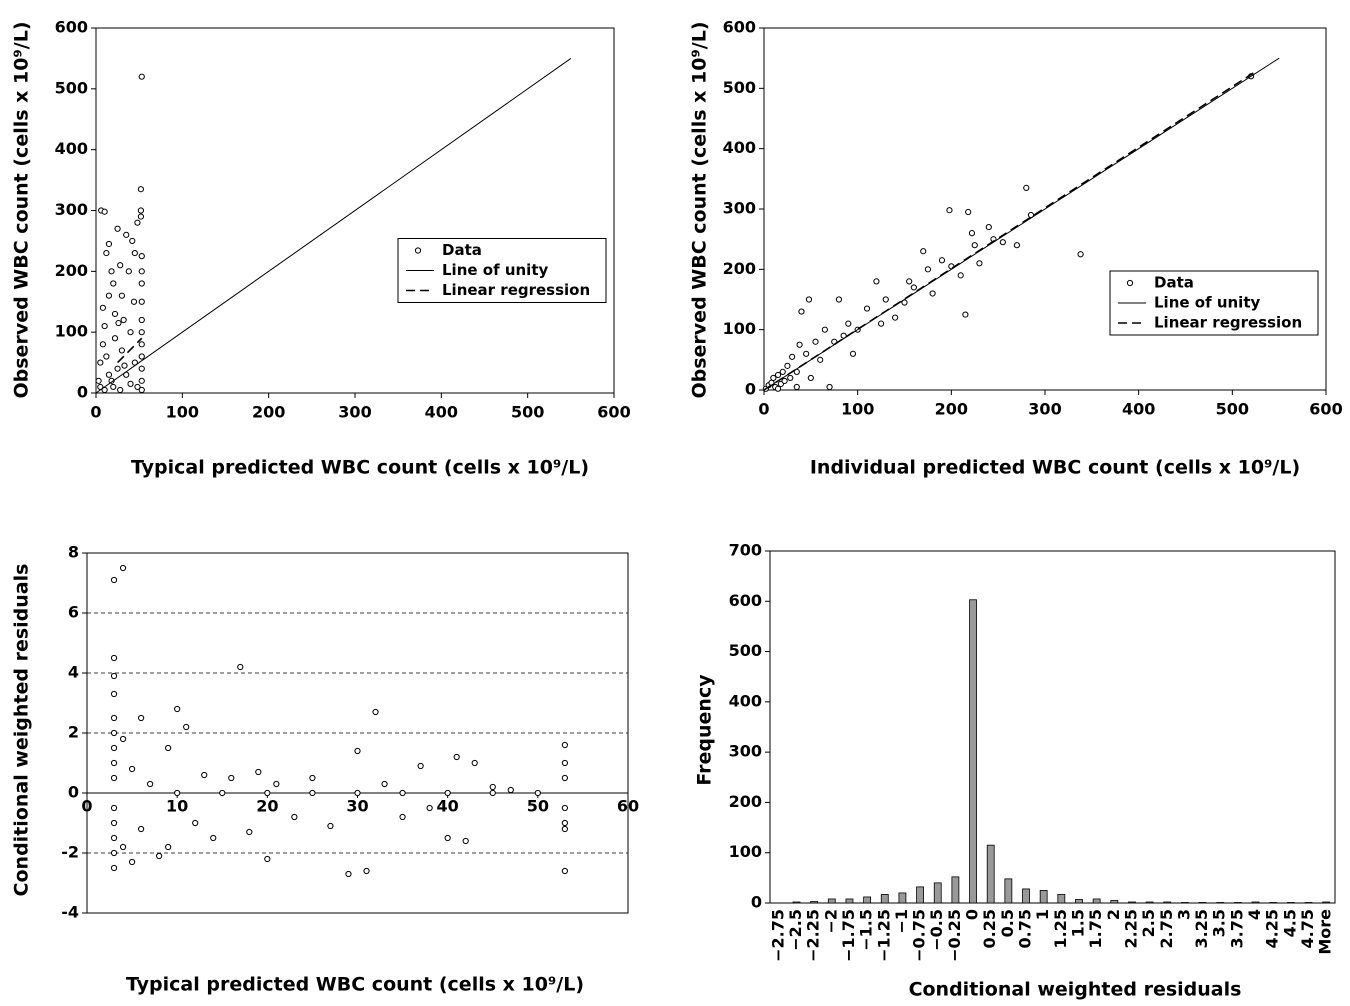 The width and height of the screenshot is (1350, 1006). What do you see at coordinates (1095, 928) in the screenshot?
I see `x-tick-label: 1.75` at bounding box center [1095, 928].